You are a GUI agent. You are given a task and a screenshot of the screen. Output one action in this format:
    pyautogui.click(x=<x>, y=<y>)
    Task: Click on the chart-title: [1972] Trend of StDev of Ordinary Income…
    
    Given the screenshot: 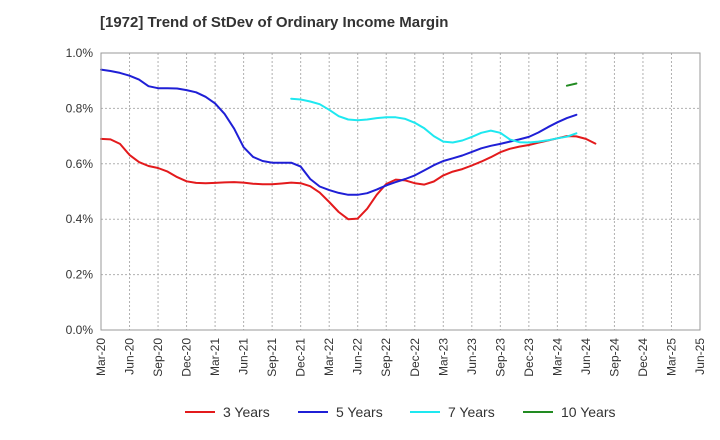 What is the action you would take?
    pyautogui.click(x=274, y=22)
    